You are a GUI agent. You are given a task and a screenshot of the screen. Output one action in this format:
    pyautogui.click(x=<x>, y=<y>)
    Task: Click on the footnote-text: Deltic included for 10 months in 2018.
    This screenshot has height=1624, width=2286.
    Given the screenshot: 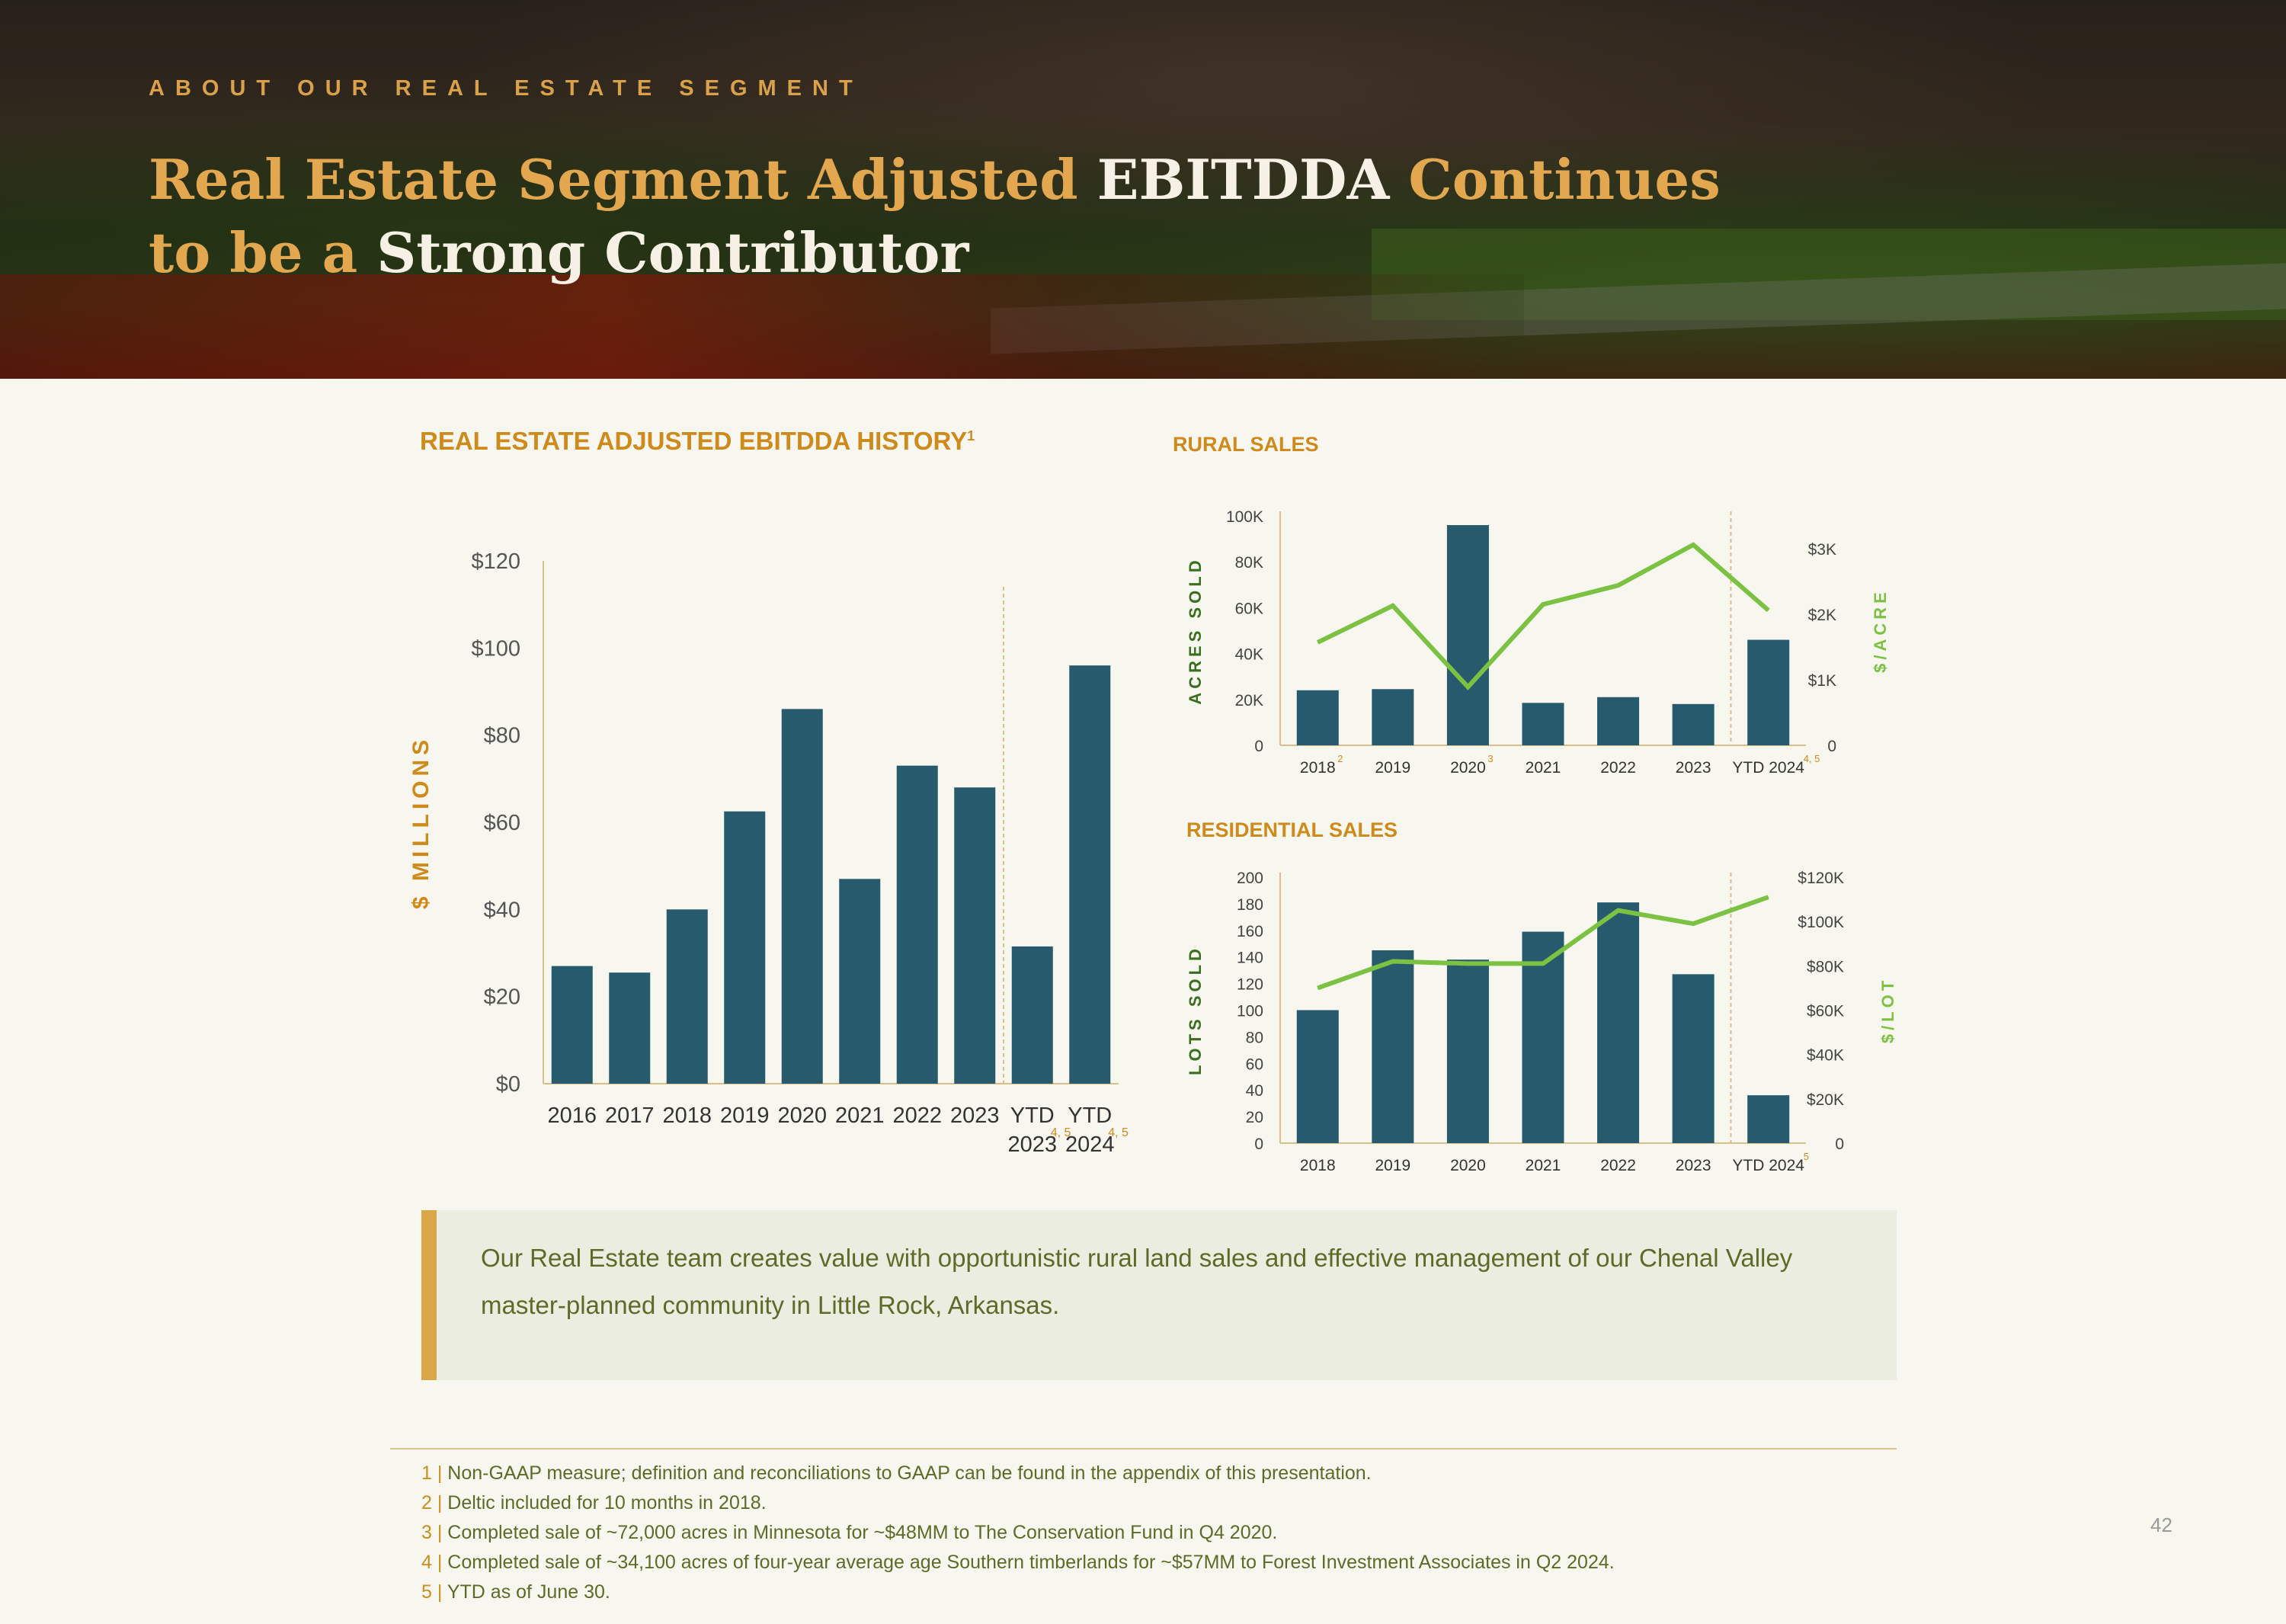 What is the action you would take?
    pyautogui.click(x=607, y=1503)
    